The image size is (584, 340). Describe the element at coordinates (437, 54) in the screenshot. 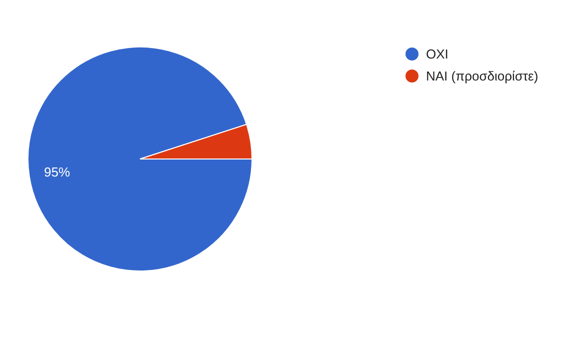

I see `legend-label: OXI` at that location.